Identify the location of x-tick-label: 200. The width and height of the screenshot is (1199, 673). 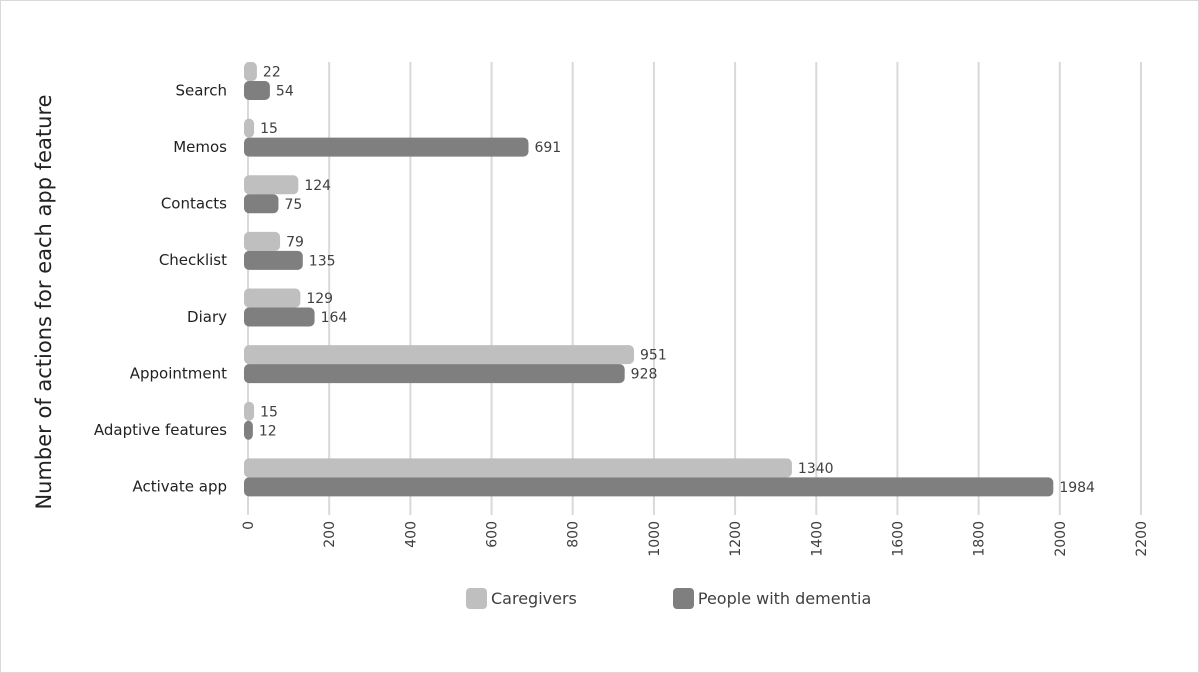
(330, 534).